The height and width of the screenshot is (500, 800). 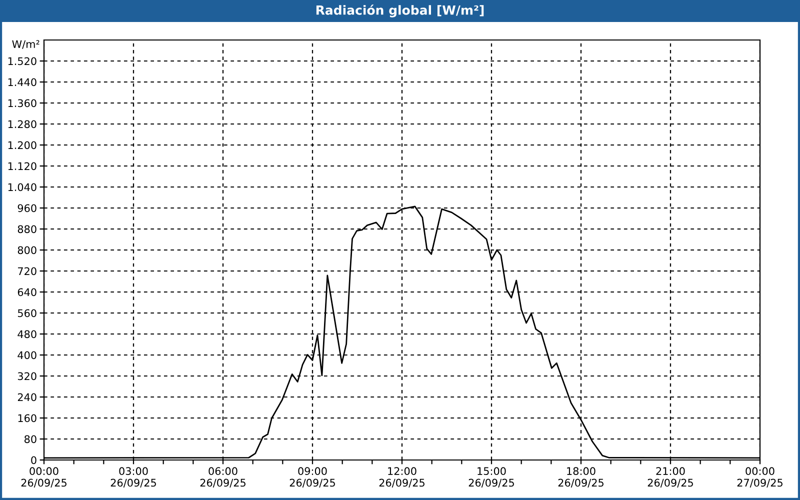 I want to click on y-tick-label: 400, so click(x=27, y=355).